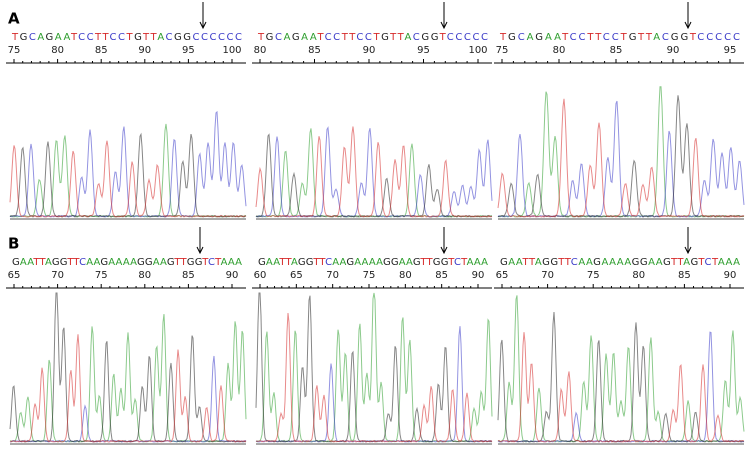  I want to click on sequence: GAATTAGGTTCAAGAAAAGGAAGTTAGTCTAAA, so click(620, 262).